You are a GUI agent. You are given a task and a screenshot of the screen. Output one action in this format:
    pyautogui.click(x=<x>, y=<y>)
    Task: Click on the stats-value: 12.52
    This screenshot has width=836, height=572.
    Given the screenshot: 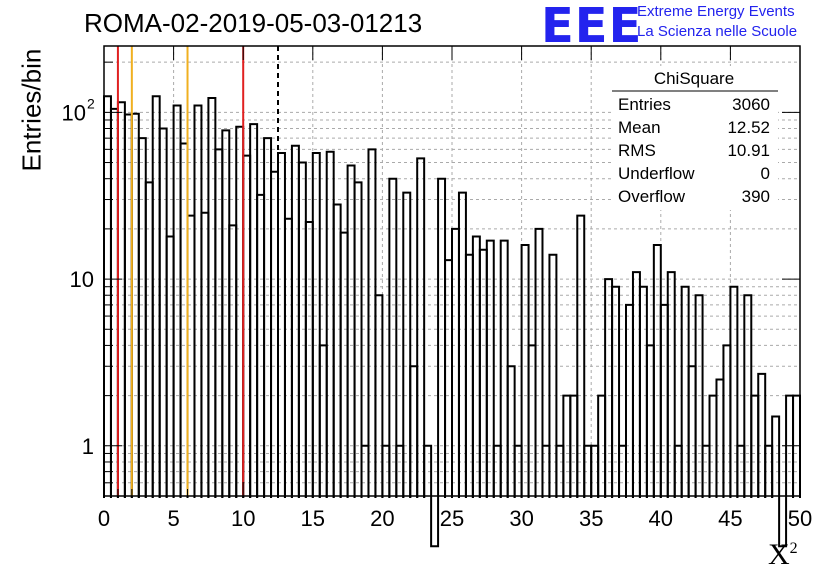 What is the action you would take?
    pyautogui.click(x=748, y=127)
    